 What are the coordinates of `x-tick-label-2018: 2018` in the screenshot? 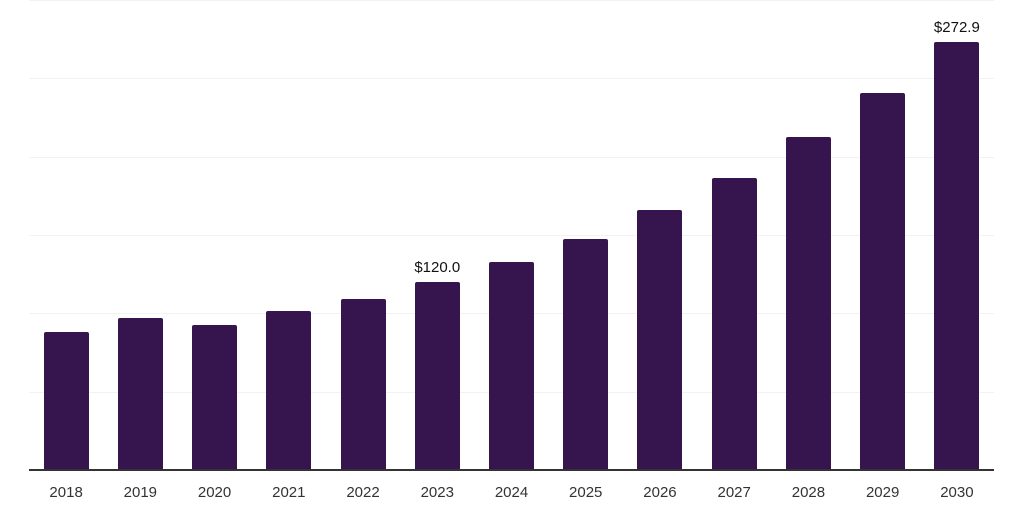 It's located at (66, 492).